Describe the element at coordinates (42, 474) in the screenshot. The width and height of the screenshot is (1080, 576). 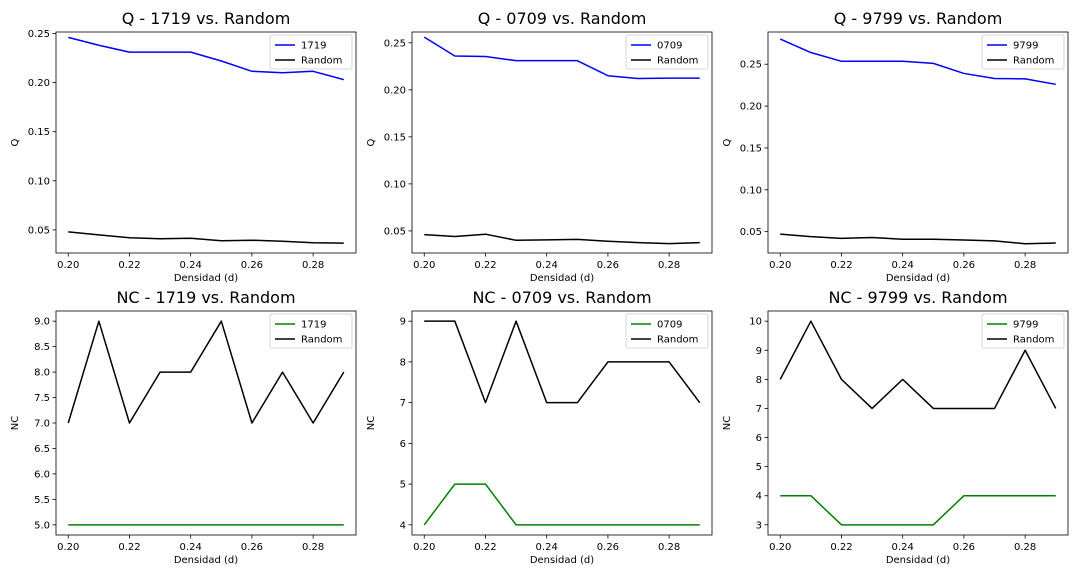
I see `y-tick-label: 6.0` at that location.